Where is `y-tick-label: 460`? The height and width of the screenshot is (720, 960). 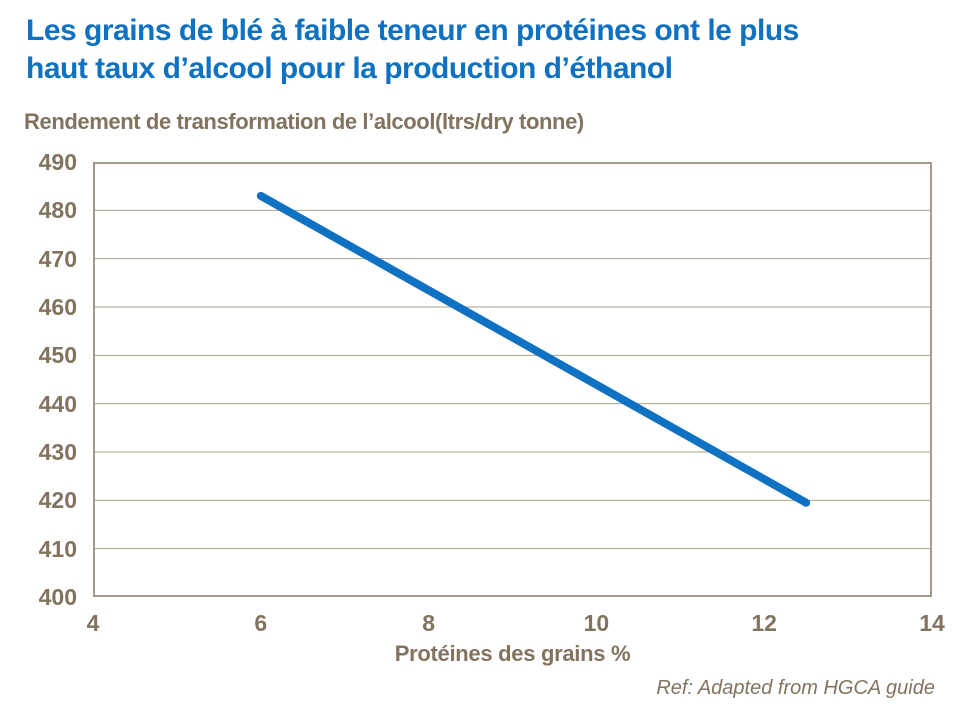 y-tick-label: 460 is located at coordinates (57, 307).